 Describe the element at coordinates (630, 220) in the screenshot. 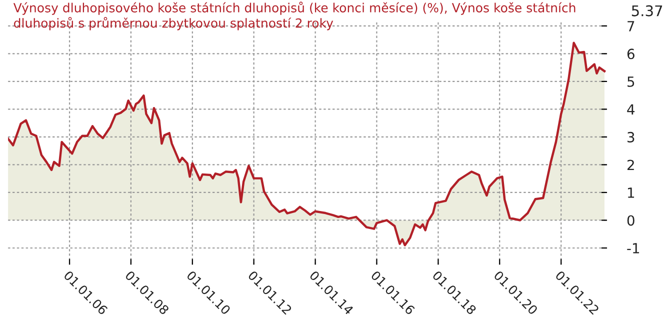

I see `y-tick-label: 0` at that location.